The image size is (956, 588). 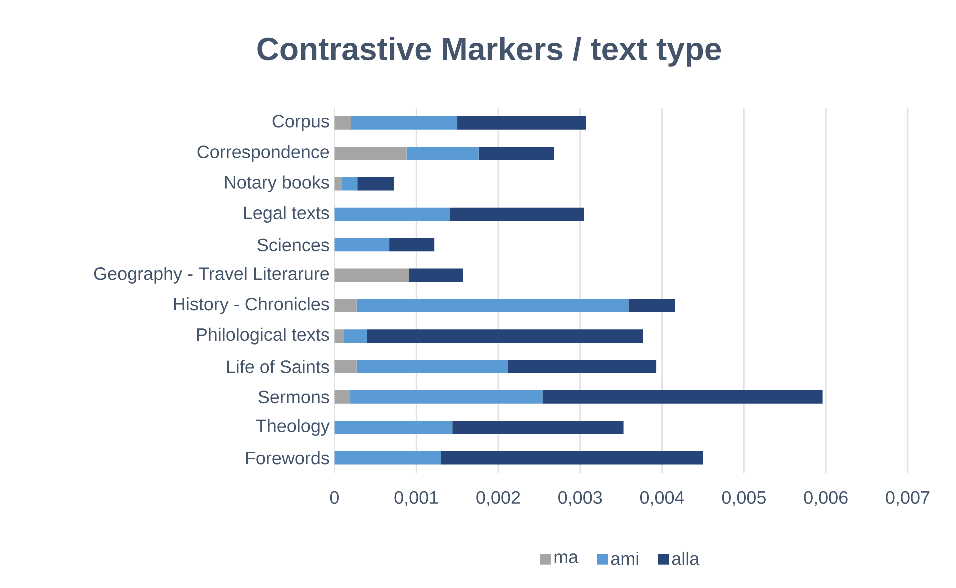 I want to click on y-tick-label: Correspondence, so click(x=264, y=153).